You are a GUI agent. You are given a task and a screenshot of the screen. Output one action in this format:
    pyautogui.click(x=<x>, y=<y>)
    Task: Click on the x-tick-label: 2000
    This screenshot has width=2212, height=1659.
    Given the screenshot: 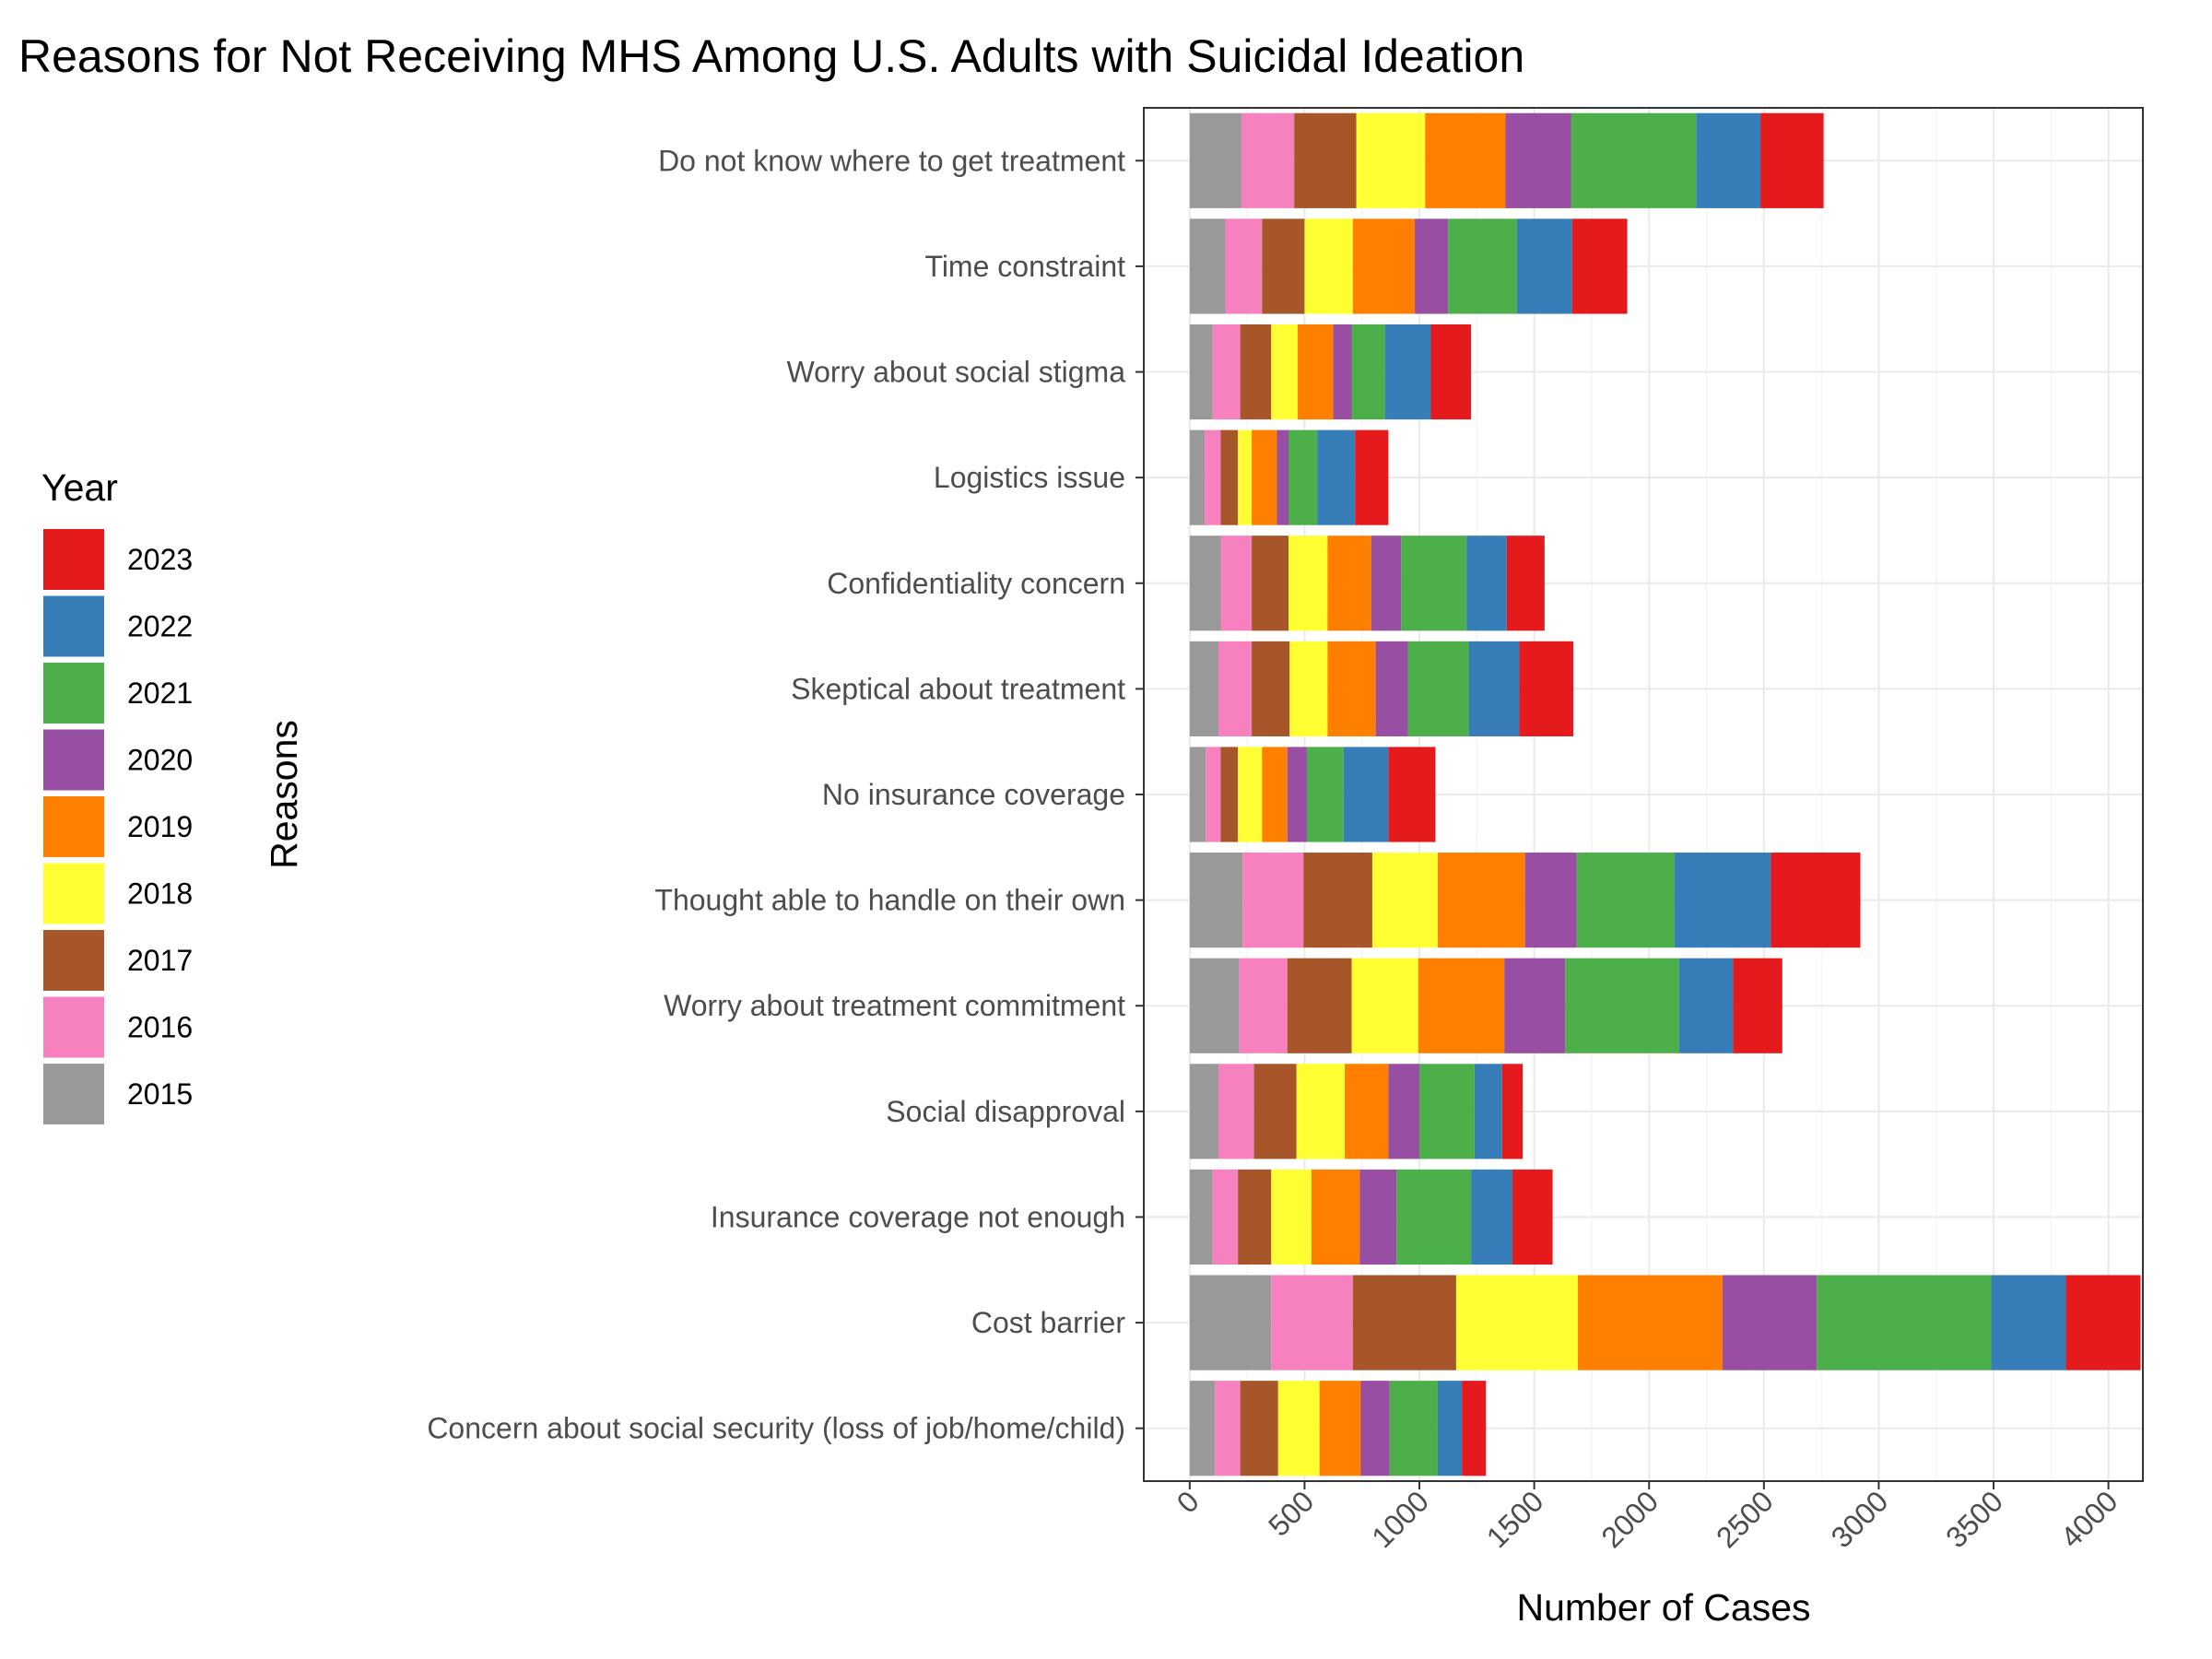 What is the action you would take?
    pyautogui.click(x=1629, y=1519)
    